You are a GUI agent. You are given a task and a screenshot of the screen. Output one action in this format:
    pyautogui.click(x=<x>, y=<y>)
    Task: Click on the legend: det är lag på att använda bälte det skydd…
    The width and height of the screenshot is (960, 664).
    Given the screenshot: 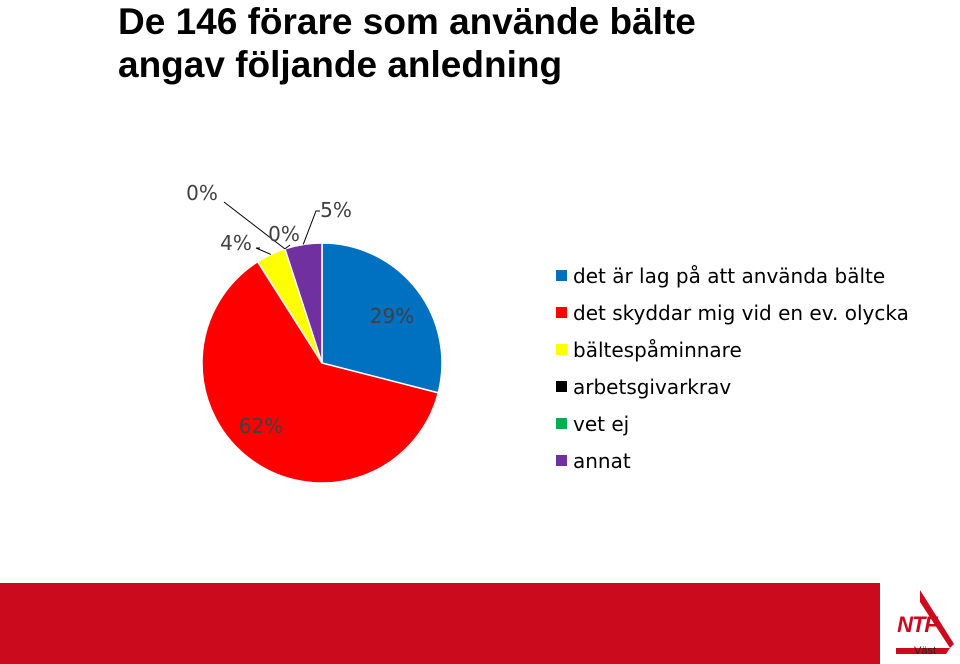 What is the action you would take?
    pyautogui.click(x=732, y=368)
    